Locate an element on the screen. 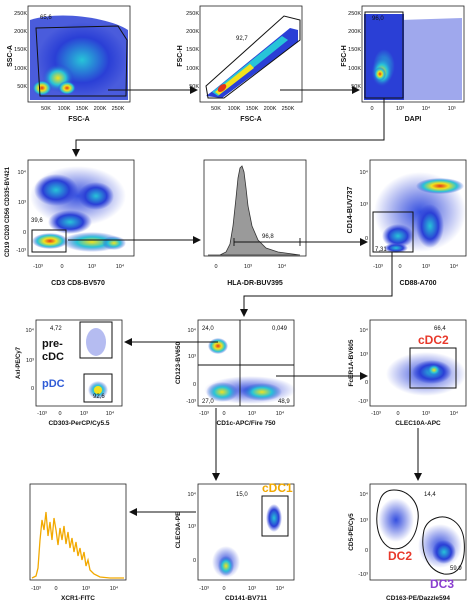 The image size is (474, 605). y-axis-label: CD5-PE/Cy5 is located at coordinates (351, 532).